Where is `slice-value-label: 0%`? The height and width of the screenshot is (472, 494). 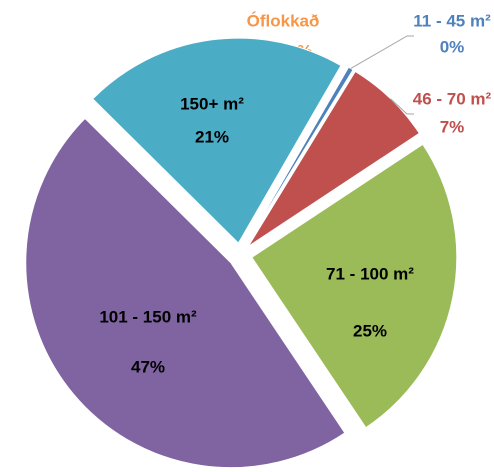
slice-value-label: 0% is located at coordinates (452, 46).